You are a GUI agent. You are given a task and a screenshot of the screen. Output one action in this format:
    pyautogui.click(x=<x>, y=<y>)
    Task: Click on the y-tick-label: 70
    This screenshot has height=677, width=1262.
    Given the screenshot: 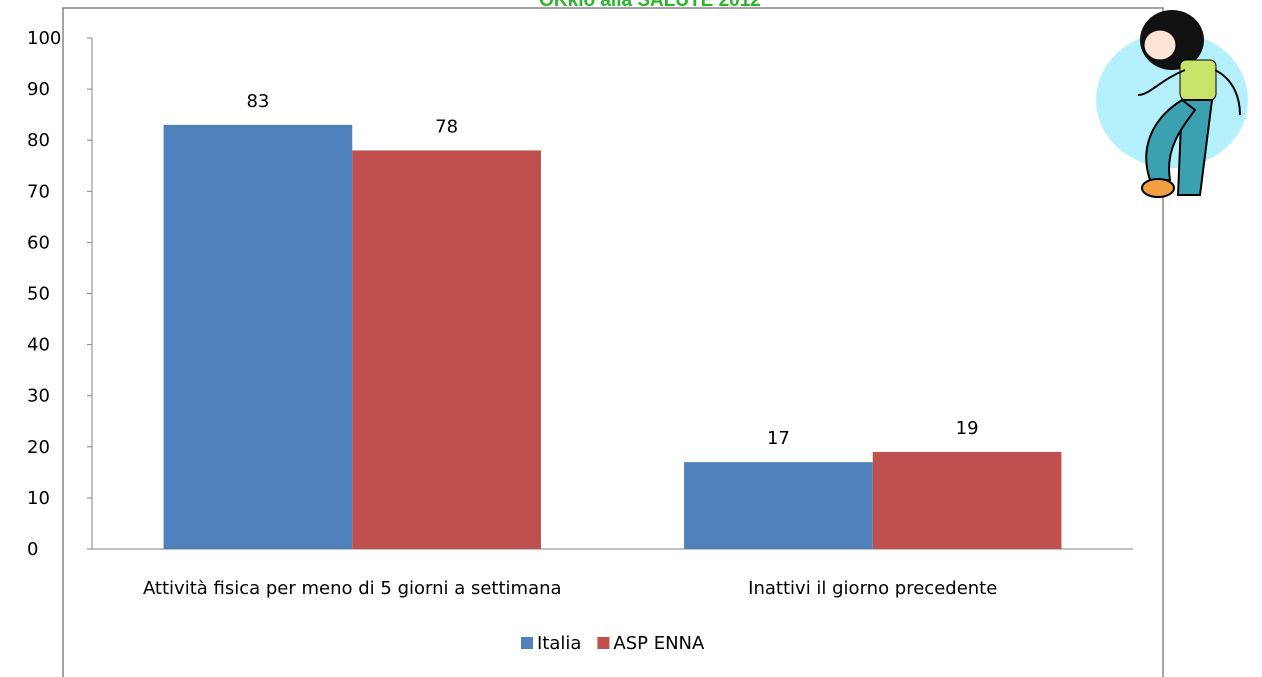 What is the action you would take?
    pyautogui.click(x=38, y=191)
    